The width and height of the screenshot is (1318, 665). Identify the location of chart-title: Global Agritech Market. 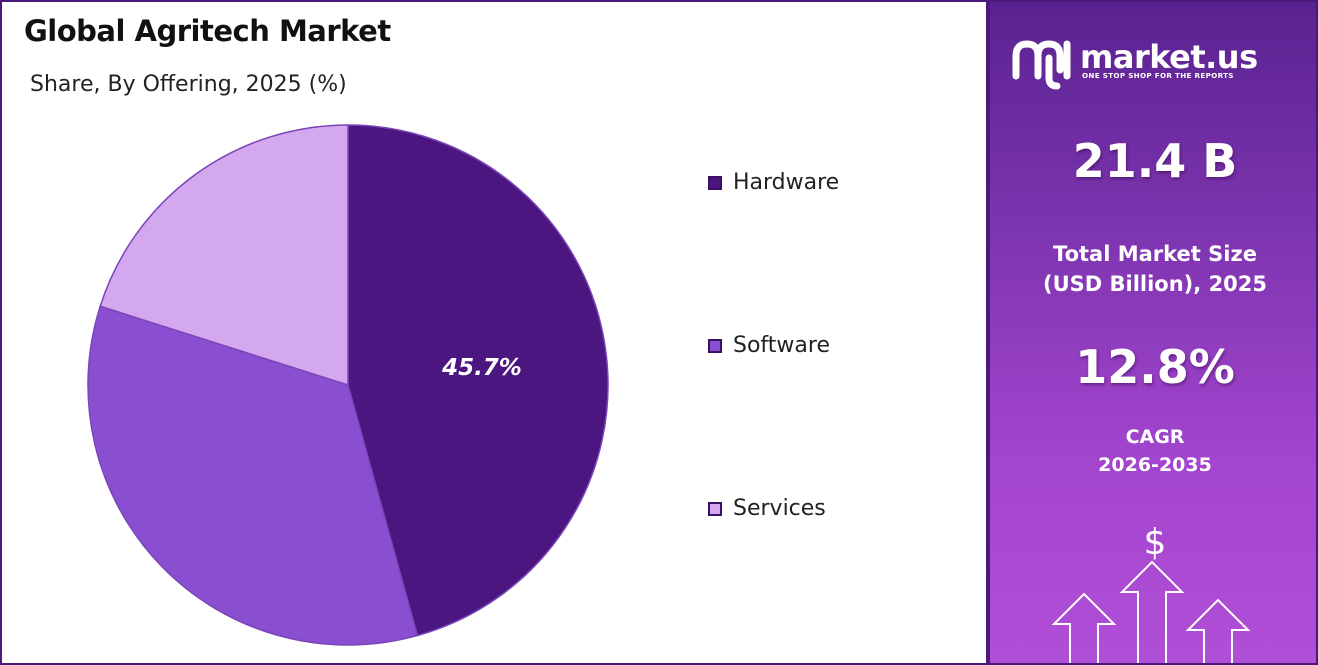
(207, 31).